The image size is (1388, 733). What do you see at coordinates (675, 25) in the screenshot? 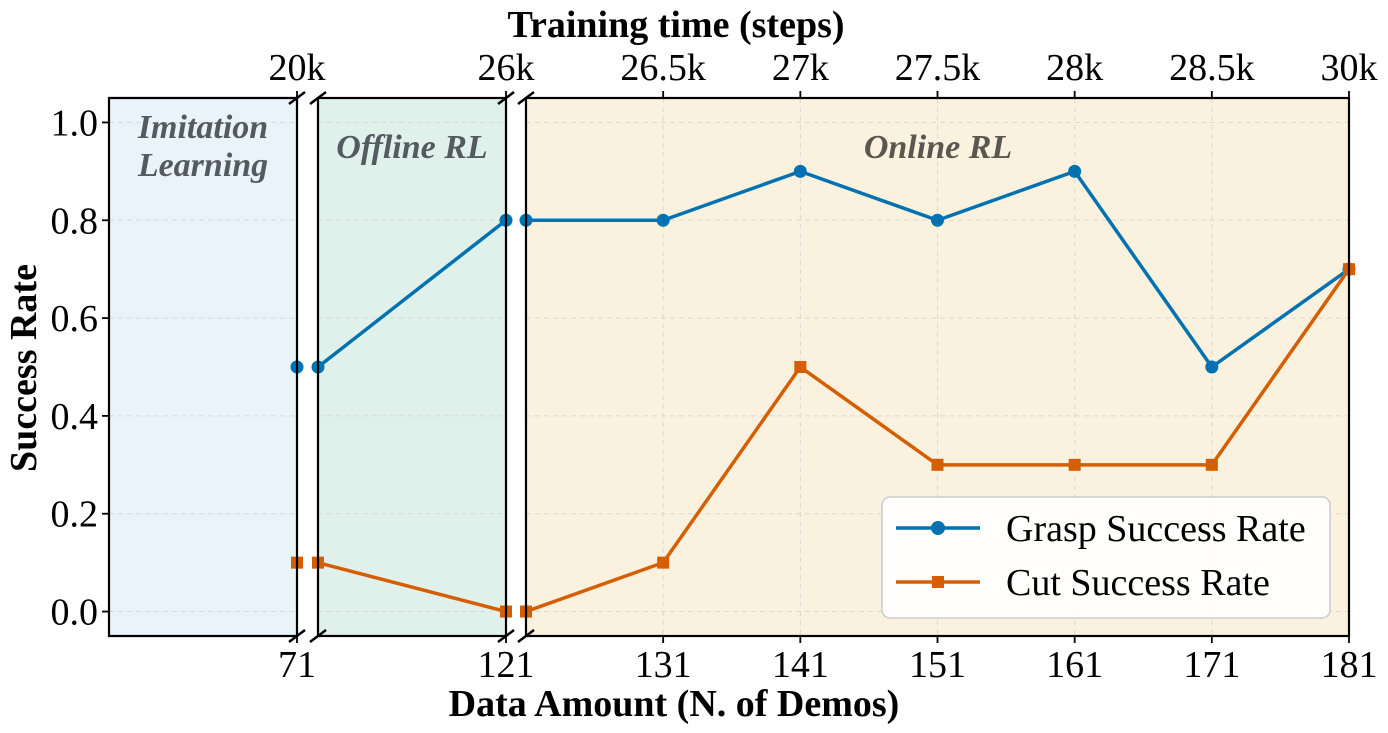
I see `x2-axis-title: Training time (steps)` at bounding box center [675, 25].